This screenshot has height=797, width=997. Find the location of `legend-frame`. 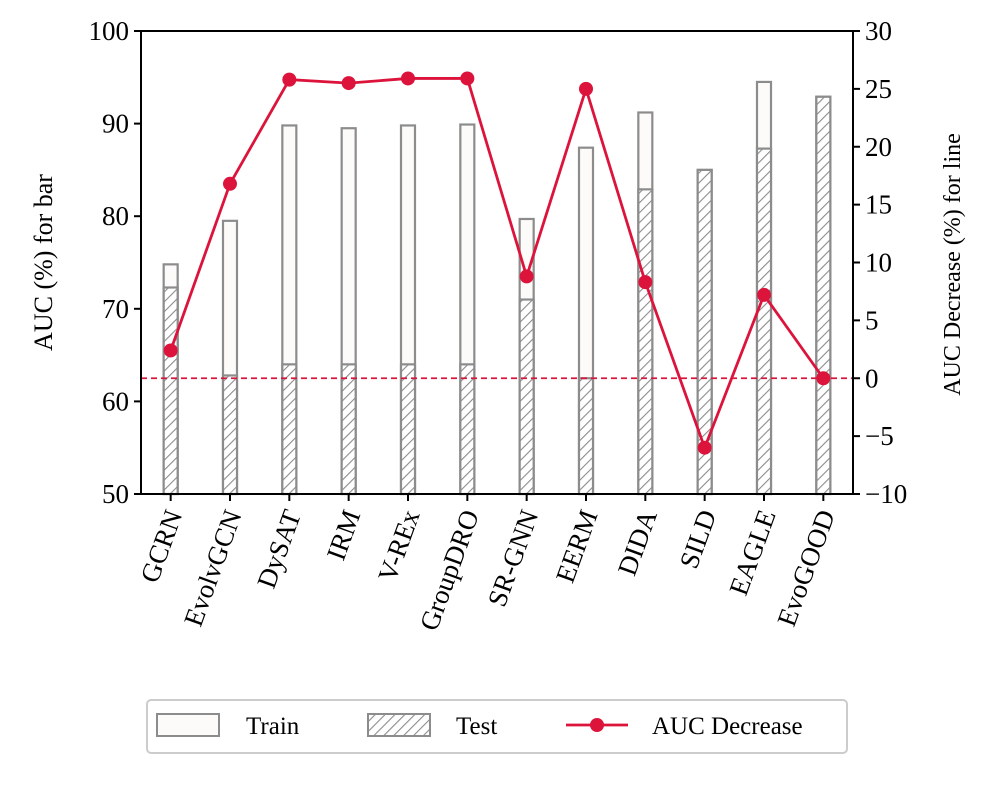

legend-frame is located at coordinates (497, 726).